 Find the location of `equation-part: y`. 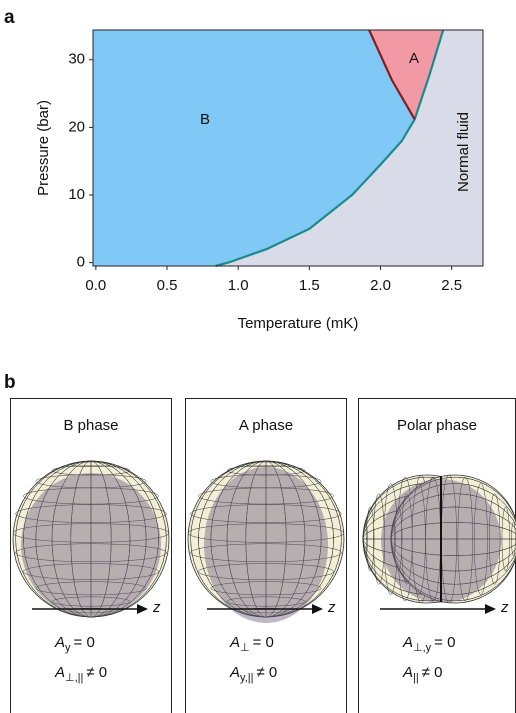

equation-part: y is located at coordinates (68, 648).